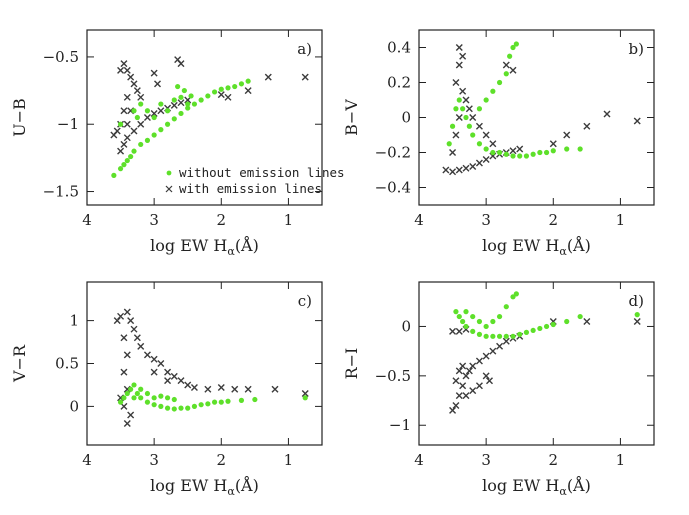 This screenshot has height=515, width=689. What do you see at coordinates (399, 83) in the screenshot?
I see `y-tick-label: 0.2` at bounding box center [399, 83].